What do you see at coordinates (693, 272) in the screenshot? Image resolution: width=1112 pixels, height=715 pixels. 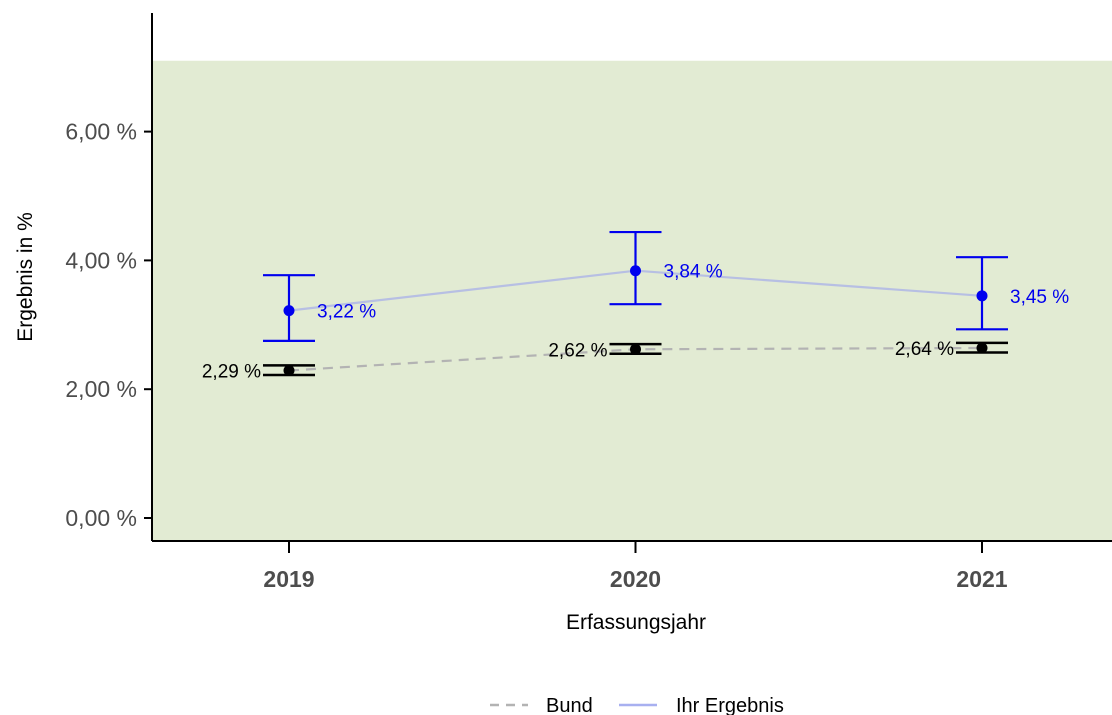 I see `ihr-data-label: 3,84 %` at bounding box center [693, 272].